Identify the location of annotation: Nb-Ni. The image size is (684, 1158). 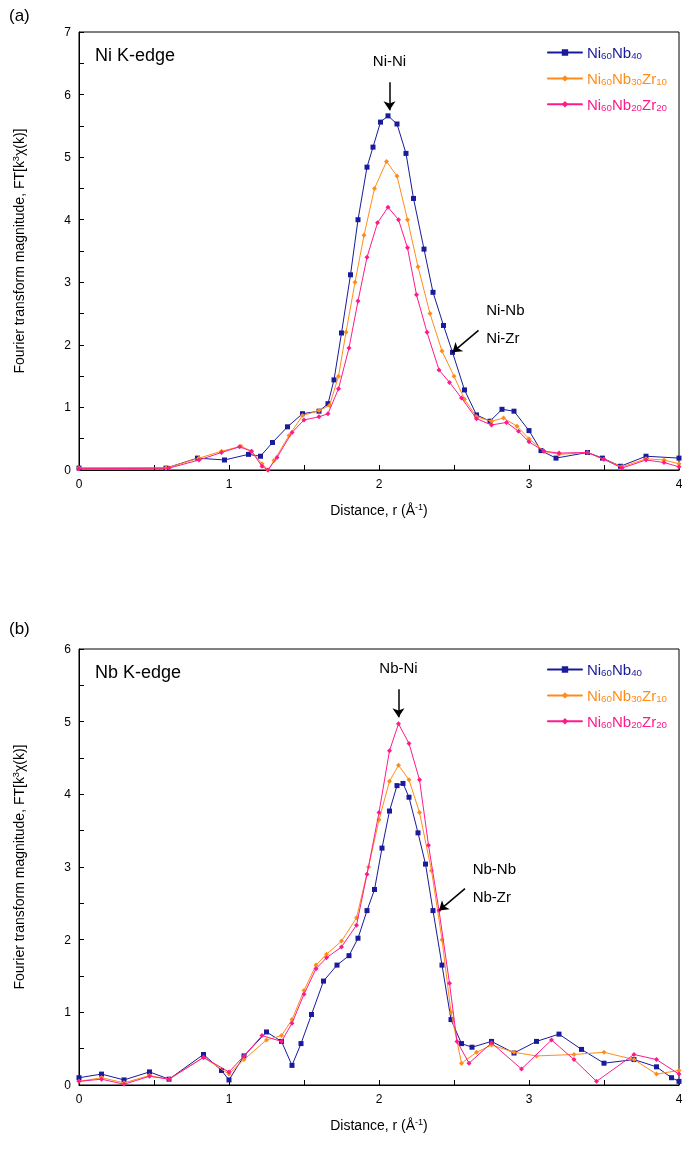
(398, 667).